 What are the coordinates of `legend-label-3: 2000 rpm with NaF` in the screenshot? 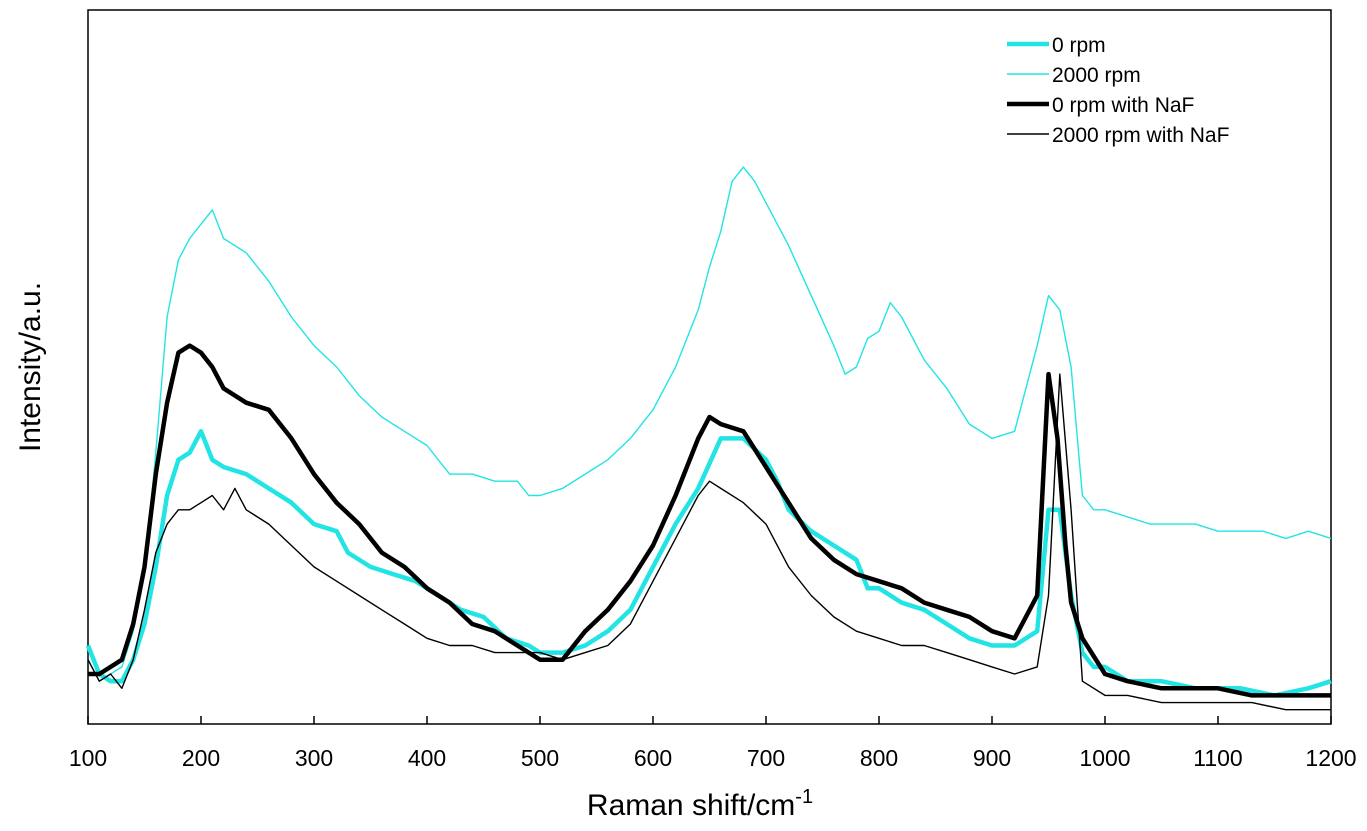 It's located at (1140, 135).